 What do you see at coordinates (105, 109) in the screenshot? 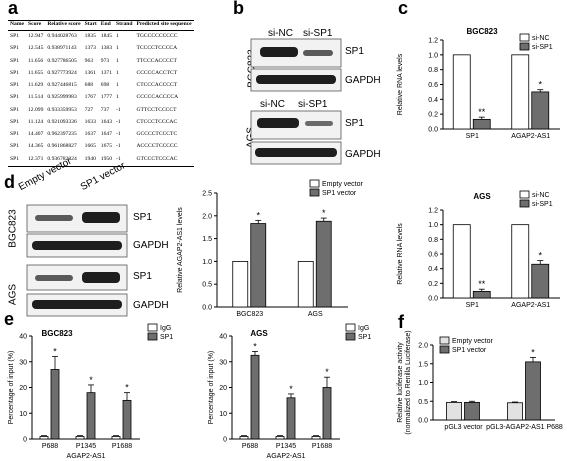
I see `table-cell: 737` at bounding box center [105, 109].